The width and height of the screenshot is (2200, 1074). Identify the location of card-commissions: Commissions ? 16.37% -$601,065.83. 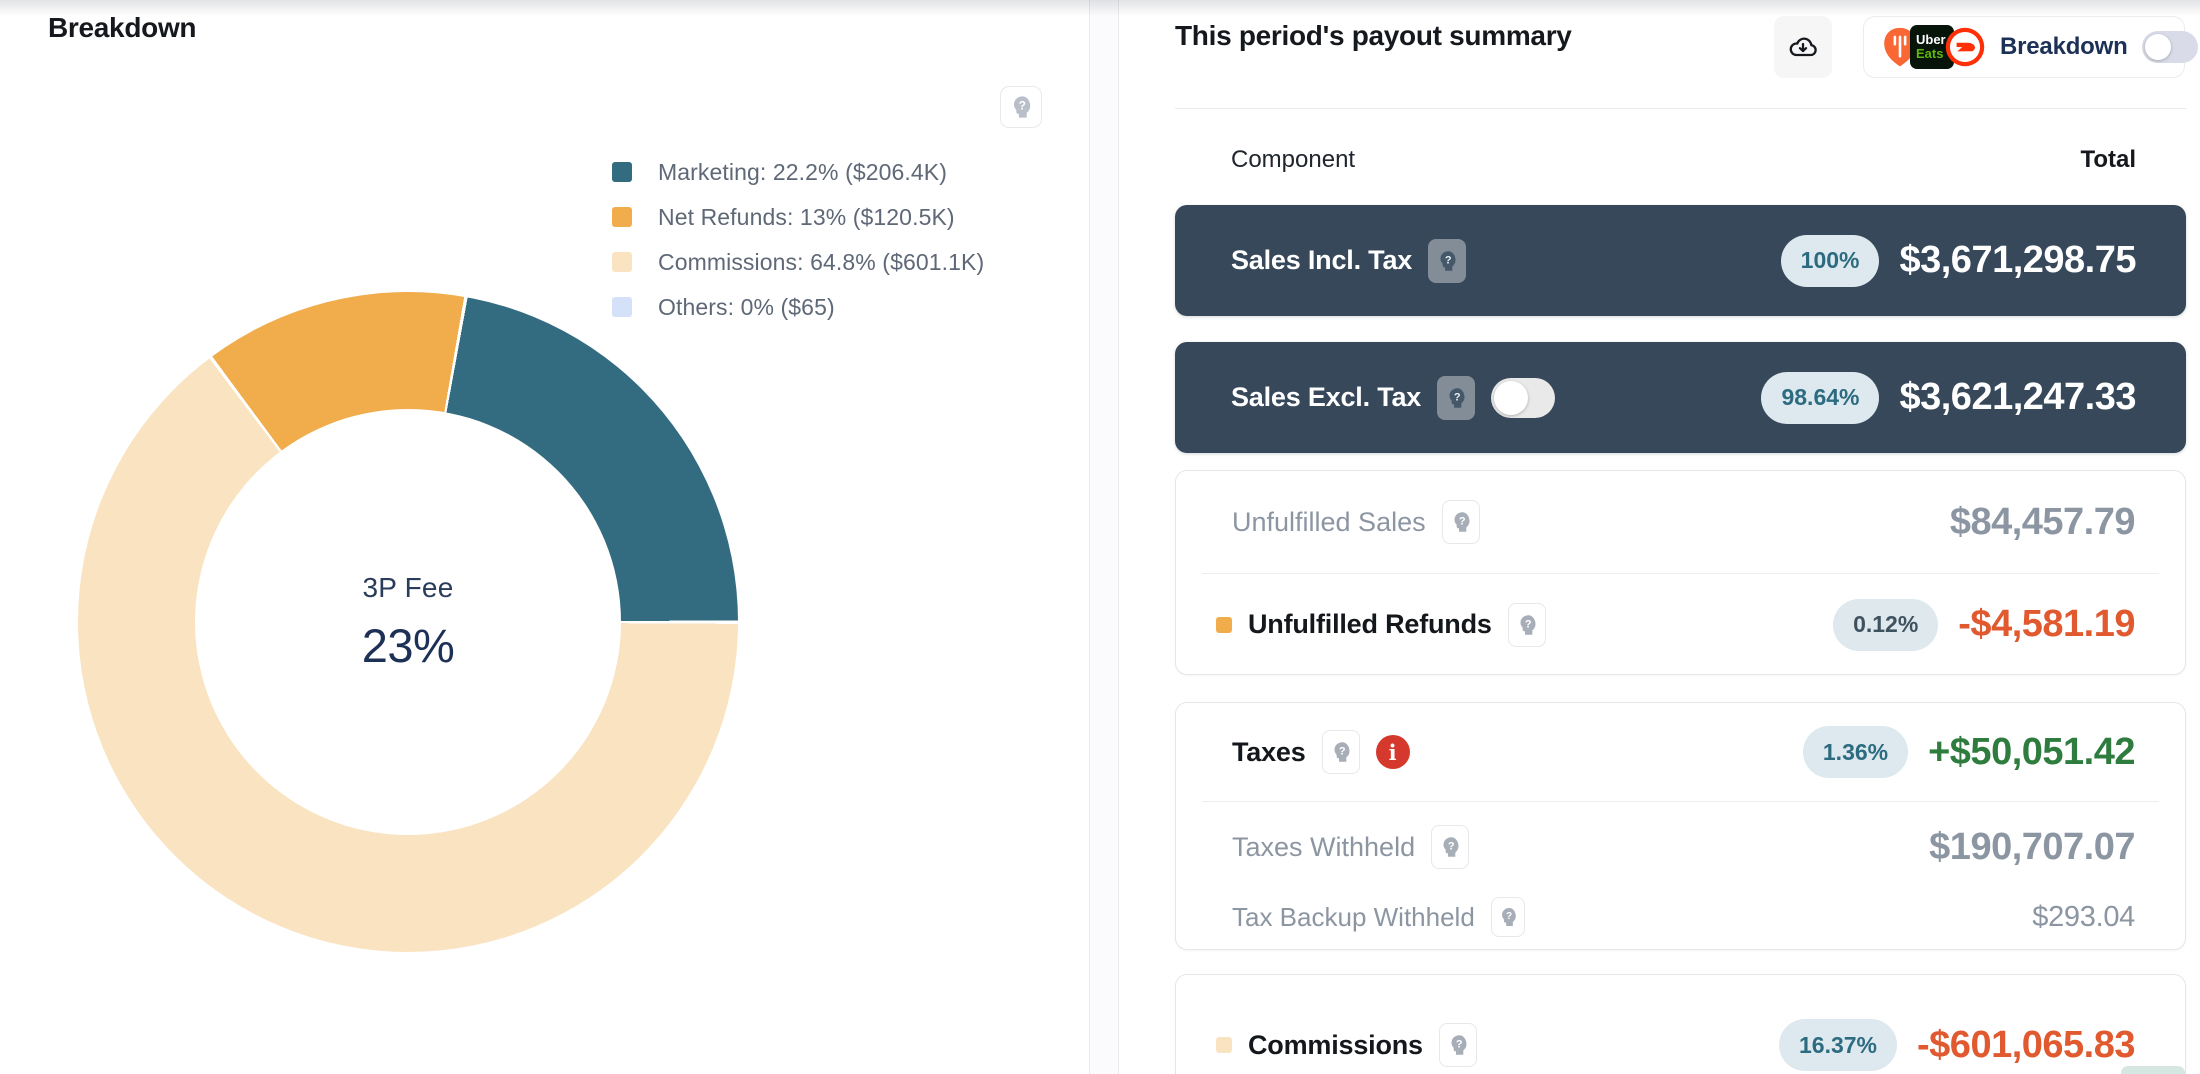
(1680, 1024).